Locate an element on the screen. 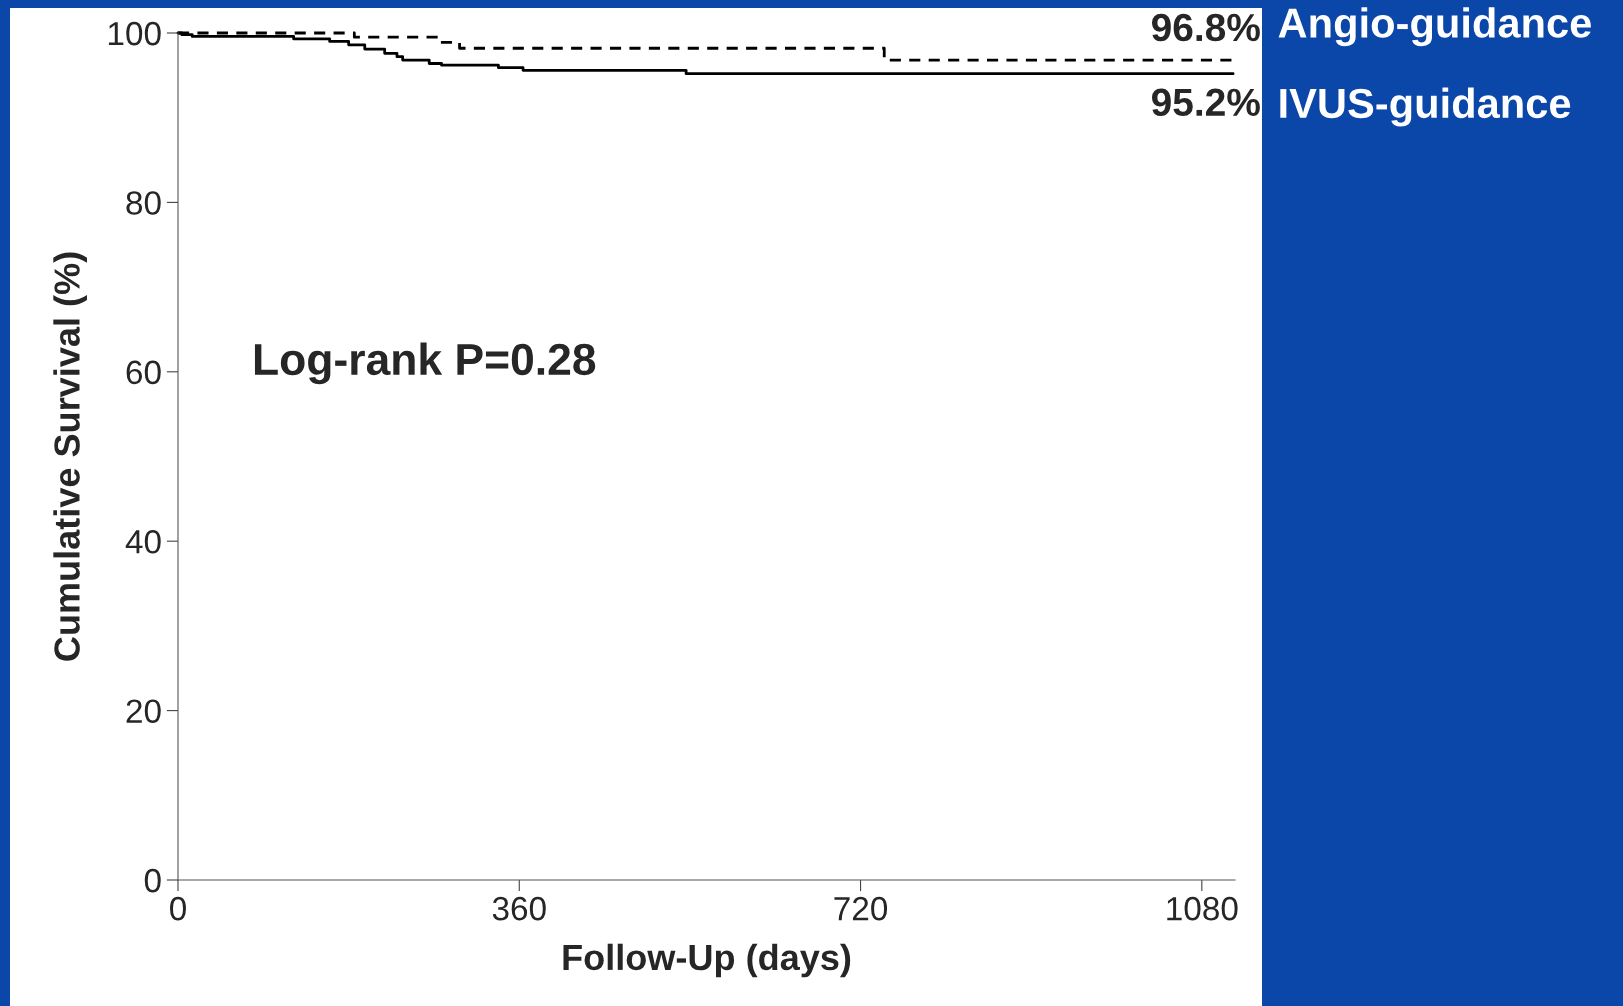 The width and height of the screenshot is (1623, 1006). series-label: Angio-guidance is located at coordinates (1434, 27).